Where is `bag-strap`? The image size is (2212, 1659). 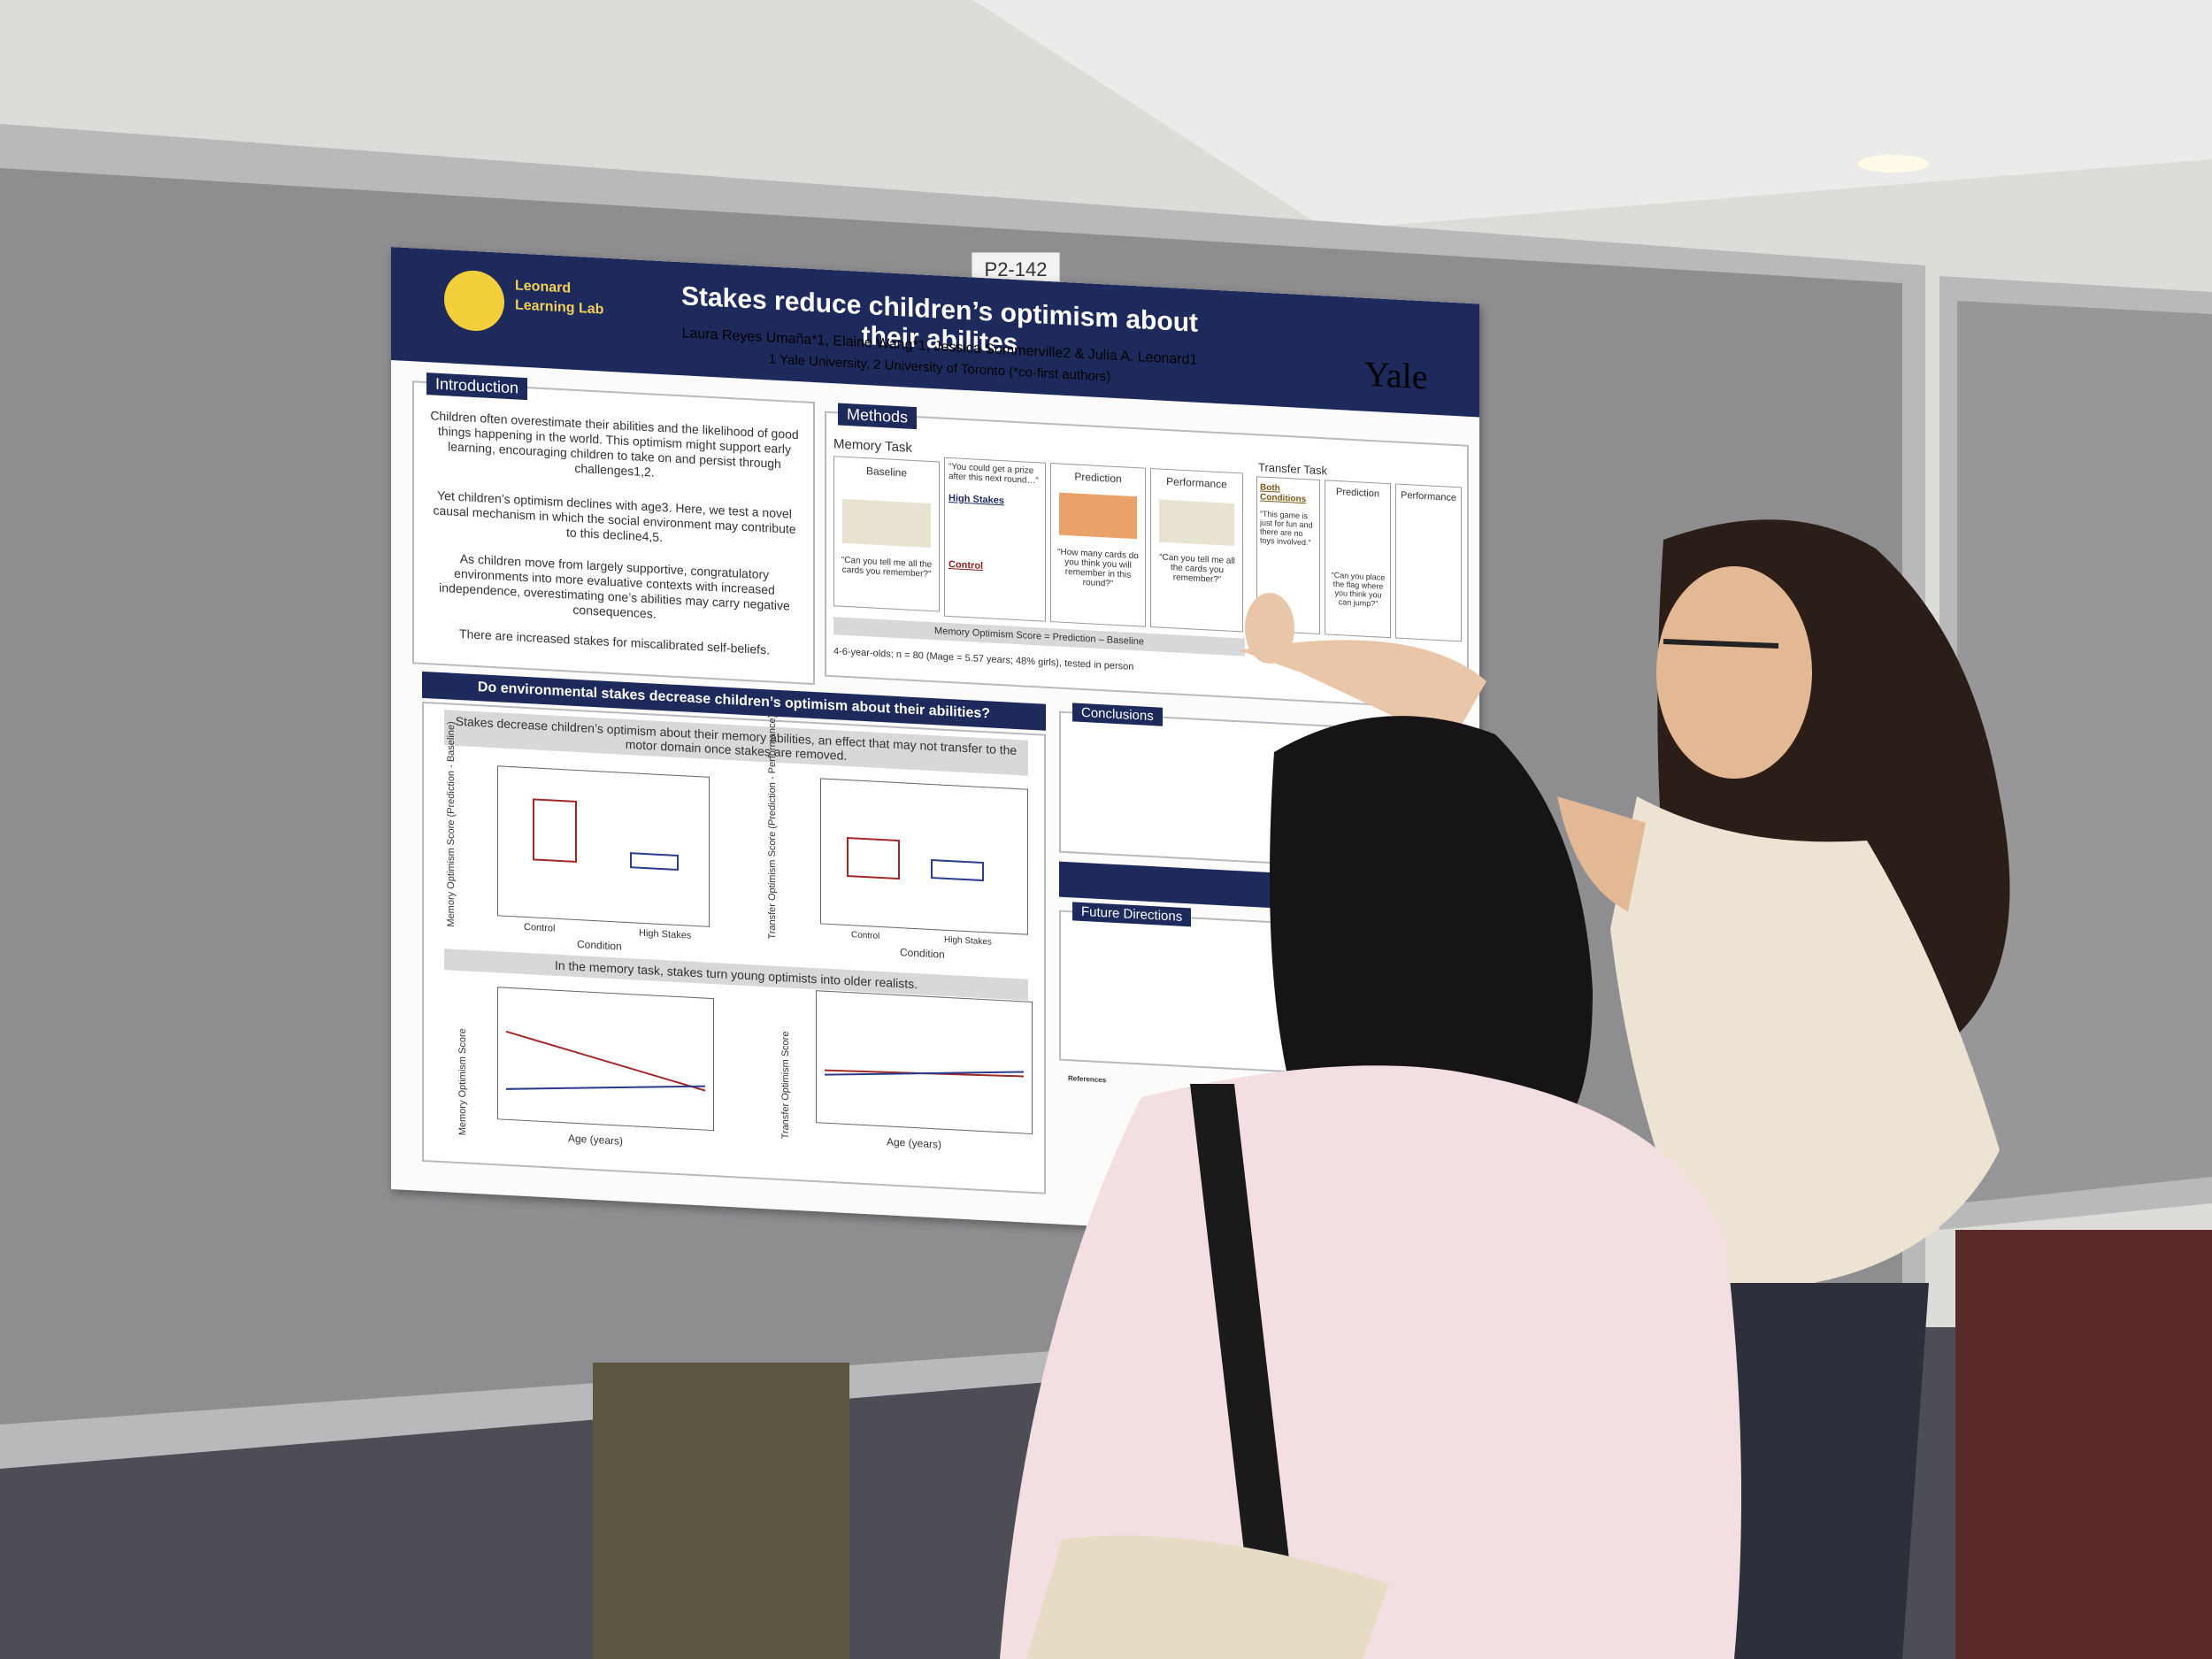 bag-strap is located at coordinates (1246, 1372).